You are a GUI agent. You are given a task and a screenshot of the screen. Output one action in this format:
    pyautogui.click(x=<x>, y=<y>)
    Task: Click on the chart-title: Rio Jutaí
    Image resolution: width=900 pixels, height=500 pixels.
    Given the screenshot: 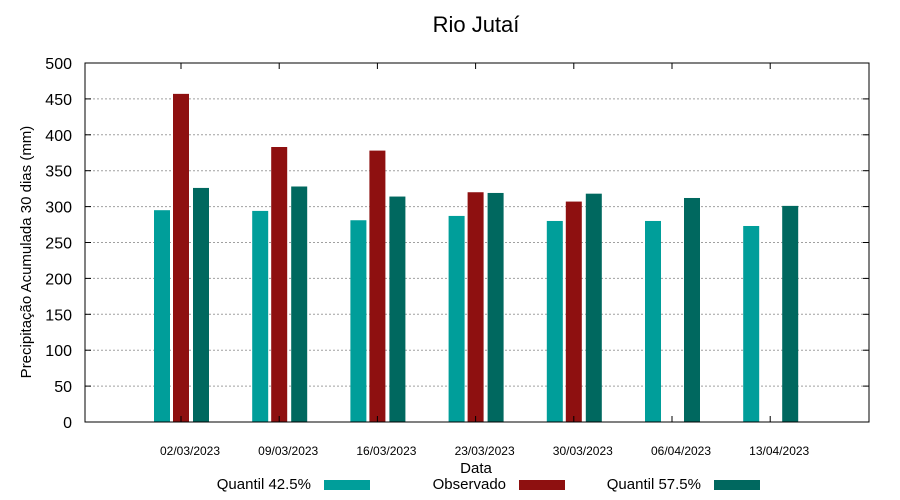 What is the action you would take?
    pyautogui.click(x=476, y=24)
    